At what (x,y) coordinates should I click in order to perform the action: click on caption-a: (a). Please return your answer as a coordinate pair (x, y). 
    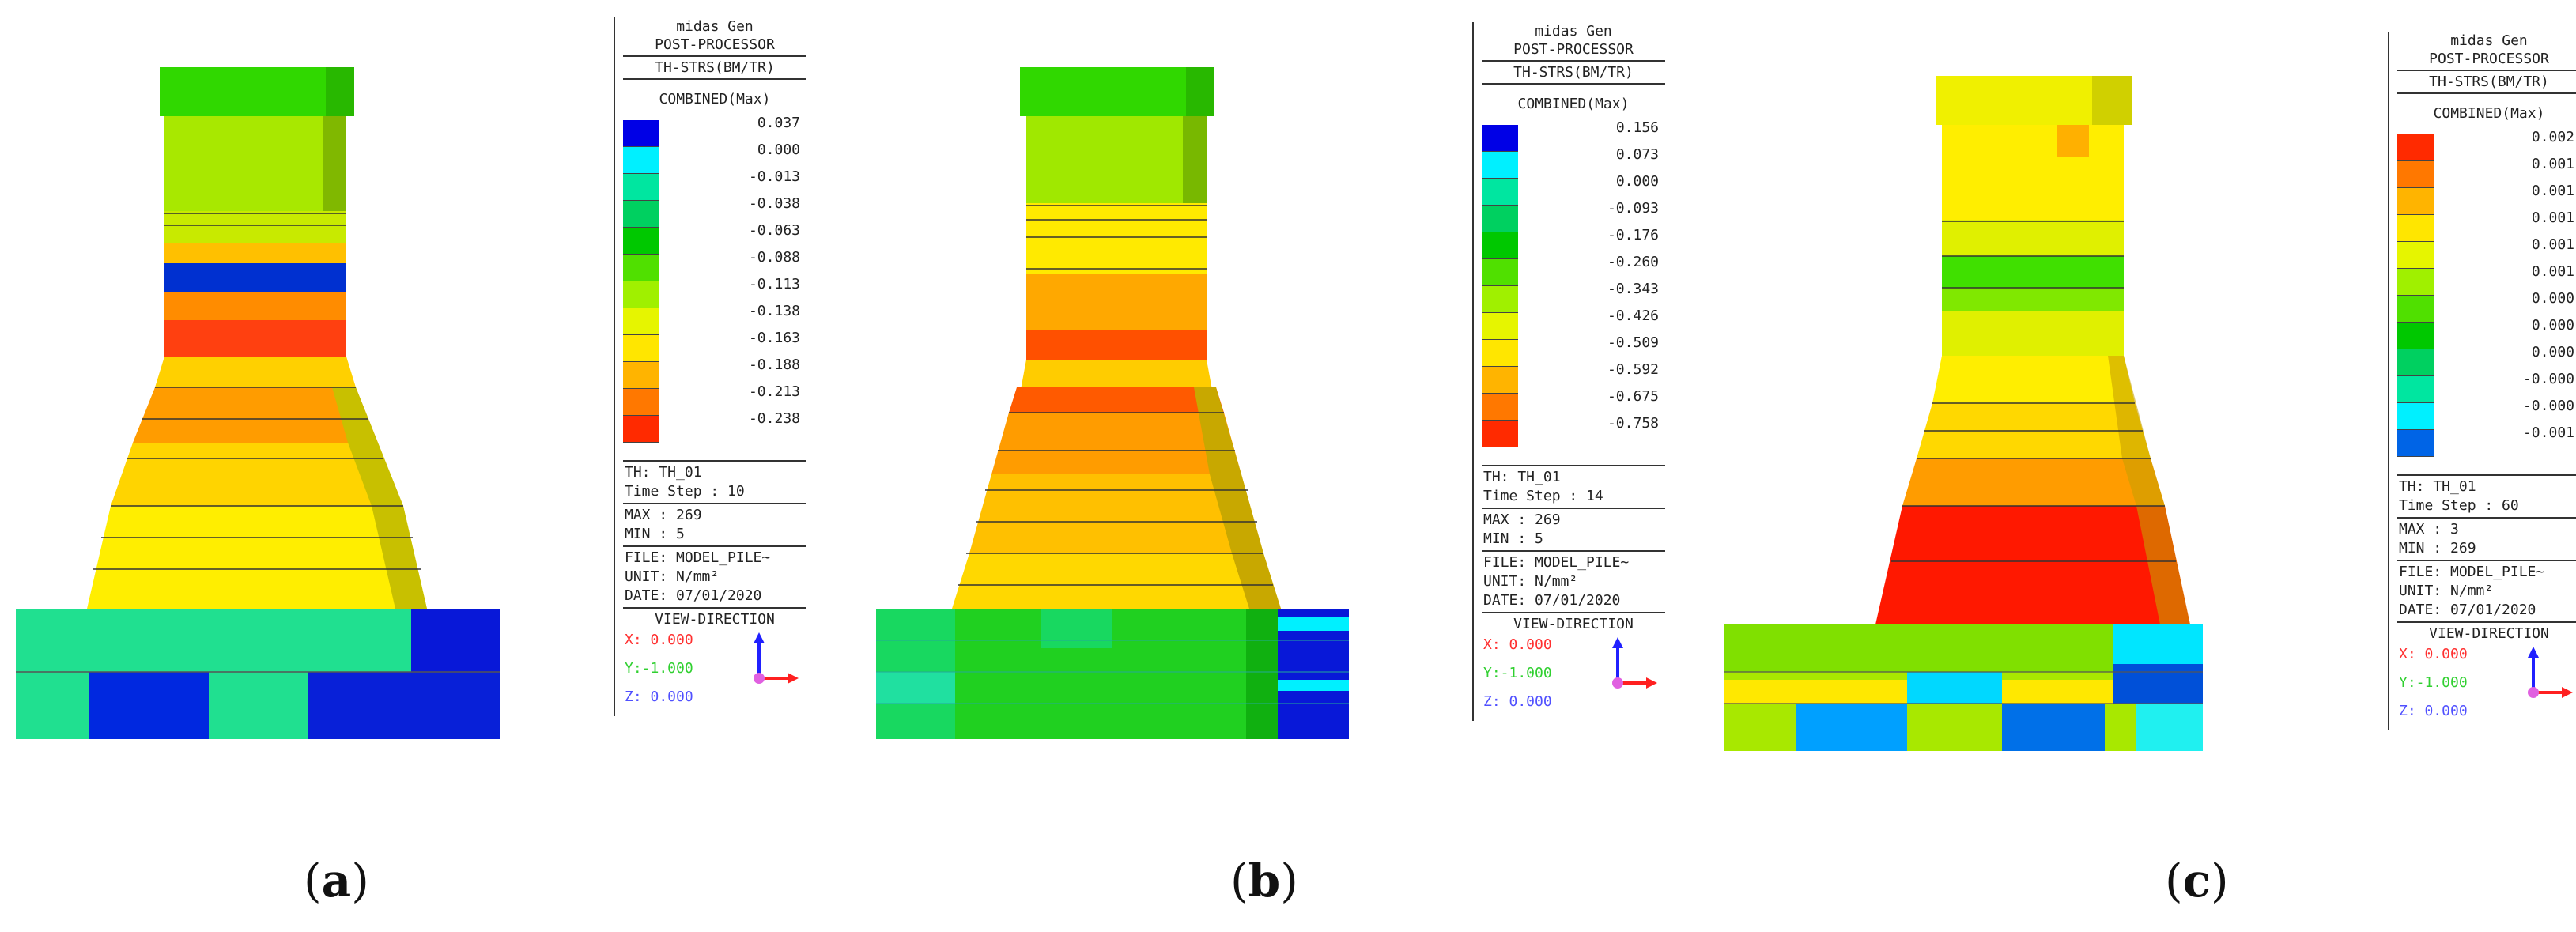
    Looking at the image, I should click on (336, 880).